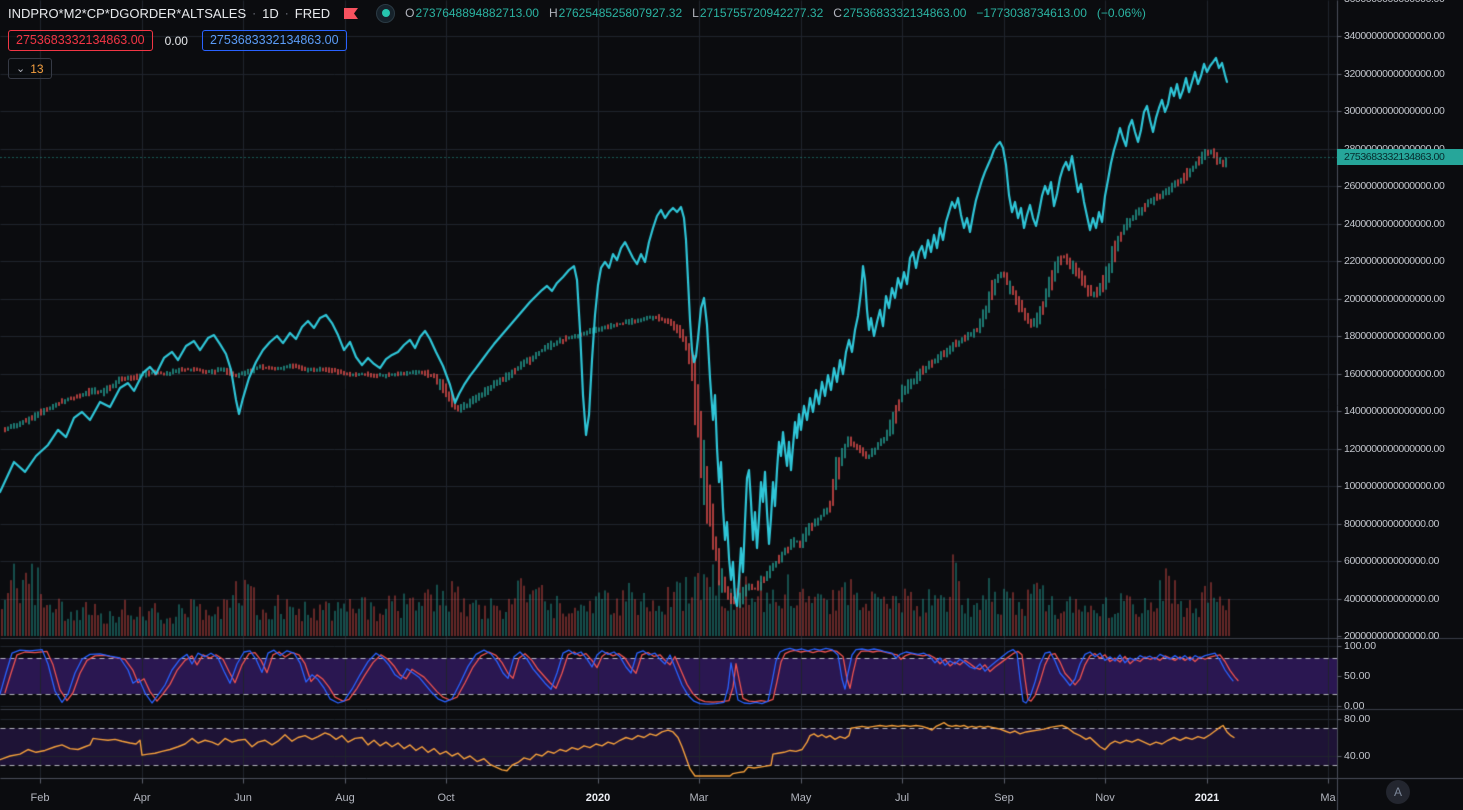 The width and height of the screenshot is (1463, 810). Describe the element at coordinates (1394, 448) in the screenshot. I see `price-tick-label: 1200000000000000.00` at that location.